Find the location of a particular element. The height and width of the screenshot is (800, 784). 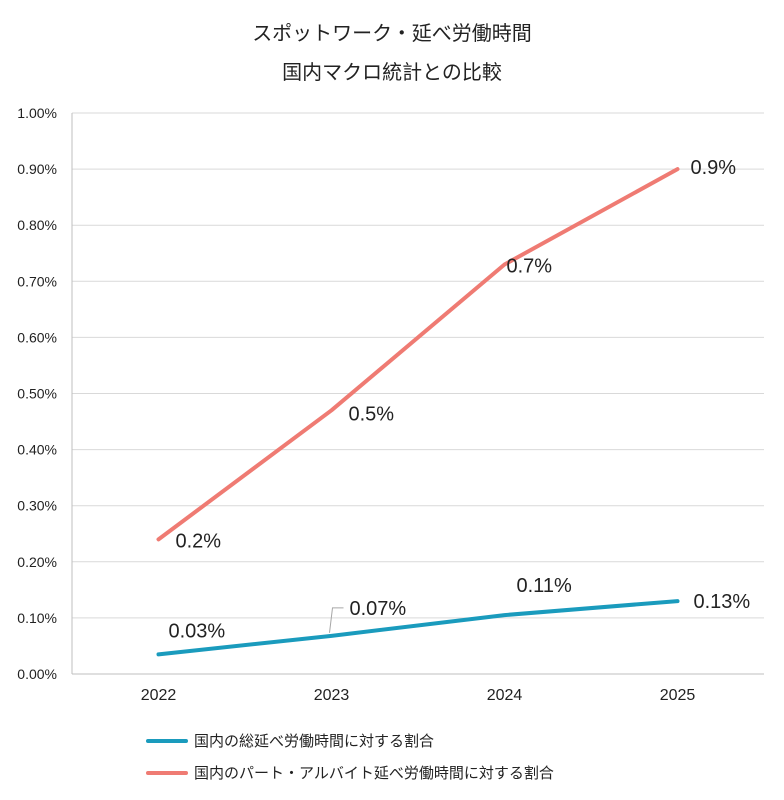

data-label: 0.7% is located at coordinates (530, 266).